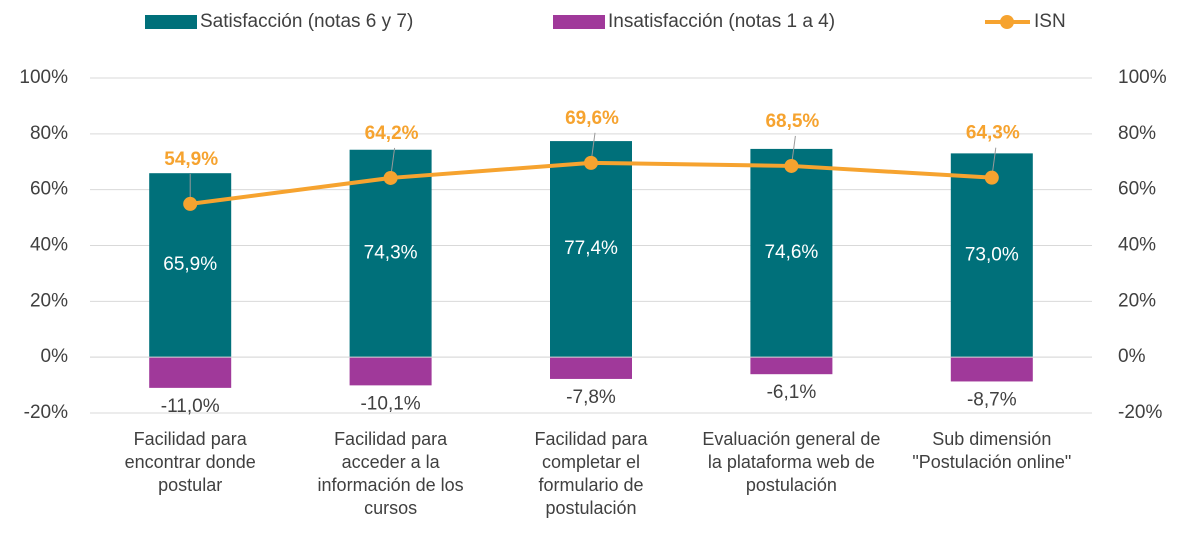 The width and height of the screenshot is (1183, 535). I want to click on line-label: 69,6%, so click(592, 118).